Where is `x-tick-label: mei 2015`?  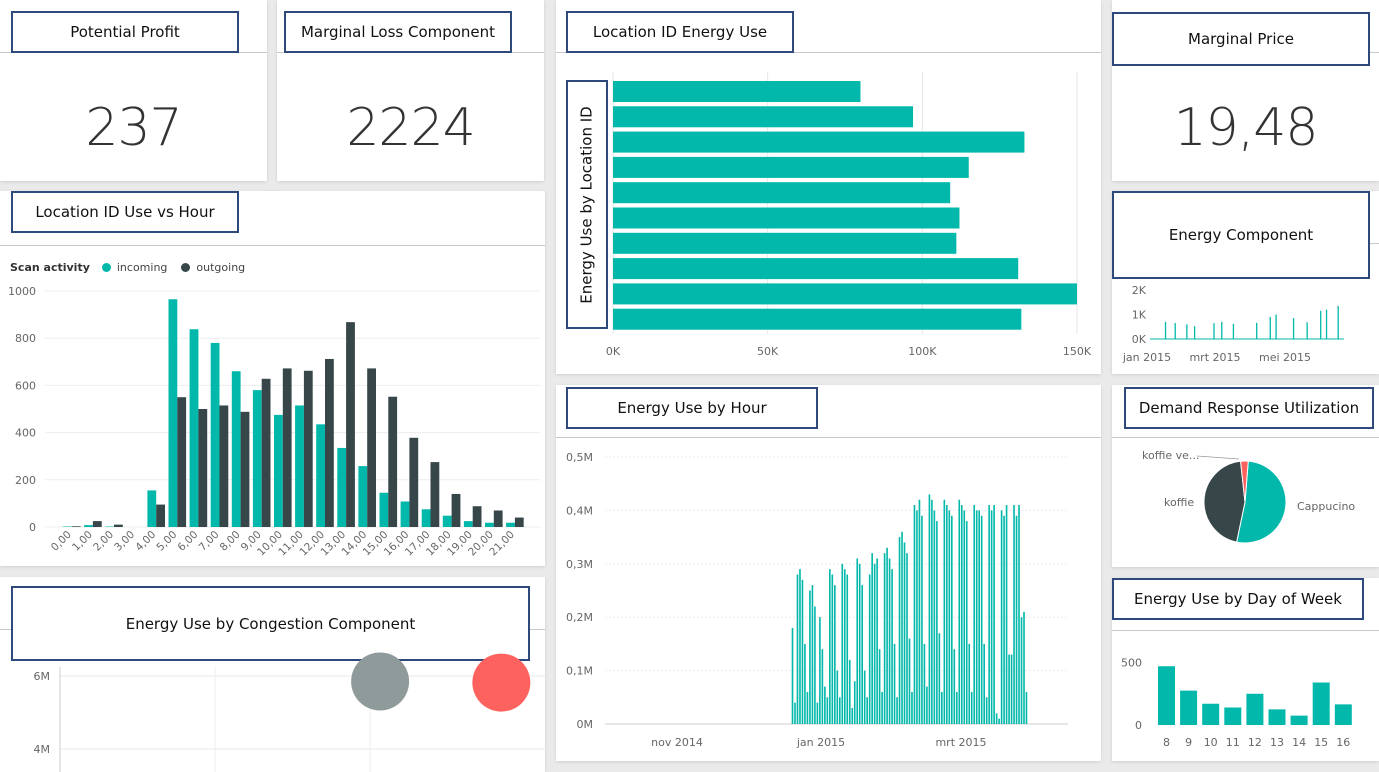
x-tick-label: mei 2015 is located at coordinates (1285, 357).